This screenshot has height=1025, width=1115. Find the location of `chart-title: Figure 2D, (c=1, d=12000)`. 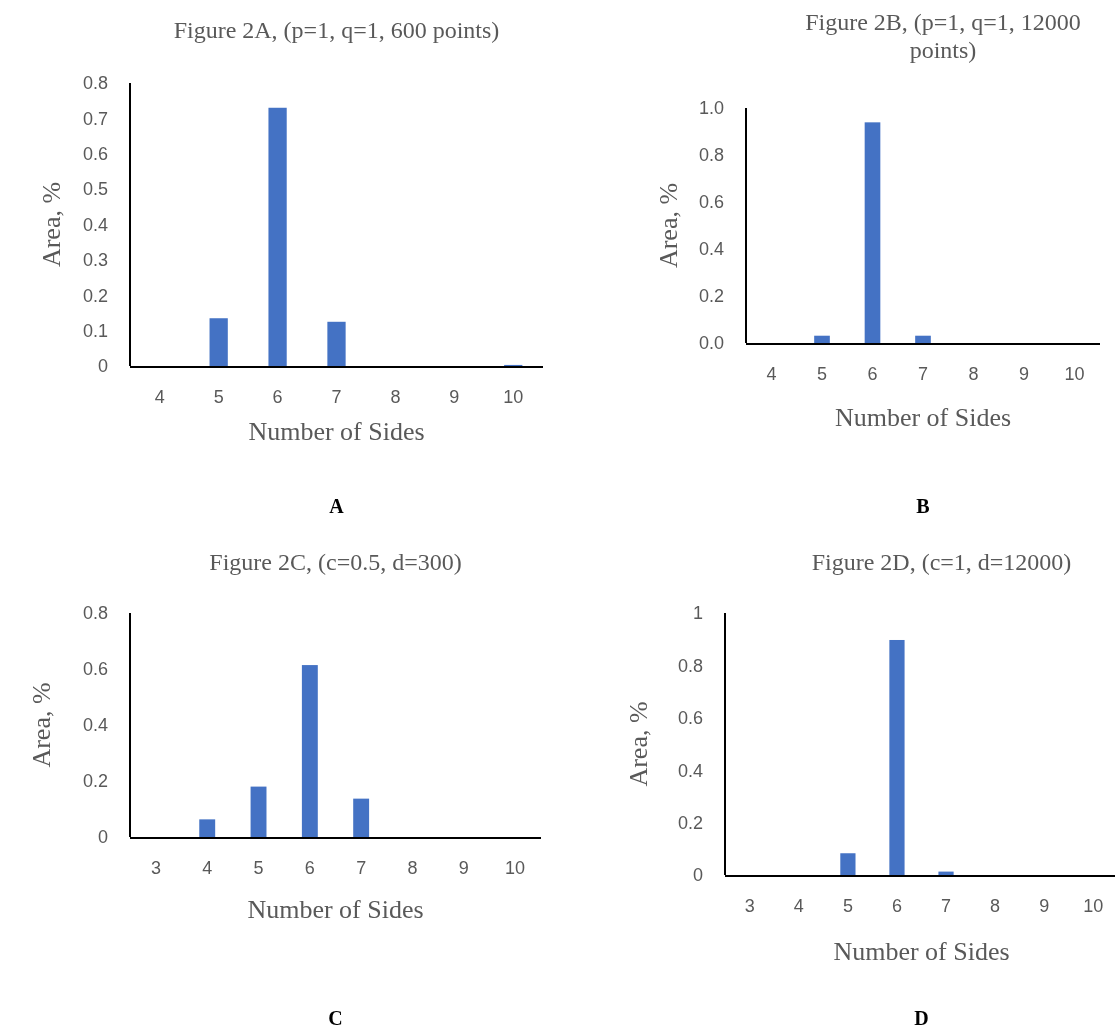

chart-title: Figure 2D, (c=1, d=12000) is located at coordinates (941, 562).